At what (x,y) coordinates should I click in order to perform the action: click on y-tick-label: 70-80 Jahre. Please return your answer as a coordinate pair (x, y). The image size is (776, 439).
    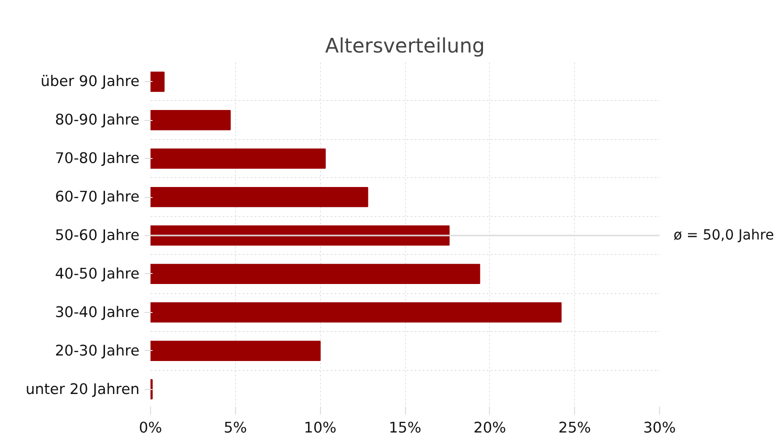
    Looking at the image, I should click on (97, 159).